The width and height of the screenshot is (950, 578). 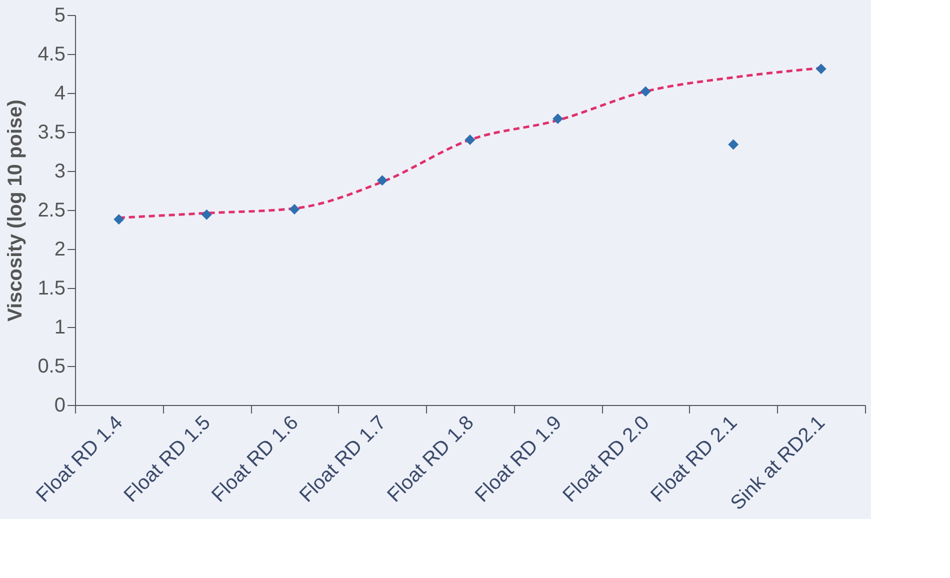 What do you see at coordinates (52, 133) in the screenshot?
I see `y-tick-label: 3.5` at bounding box center [52, 133].